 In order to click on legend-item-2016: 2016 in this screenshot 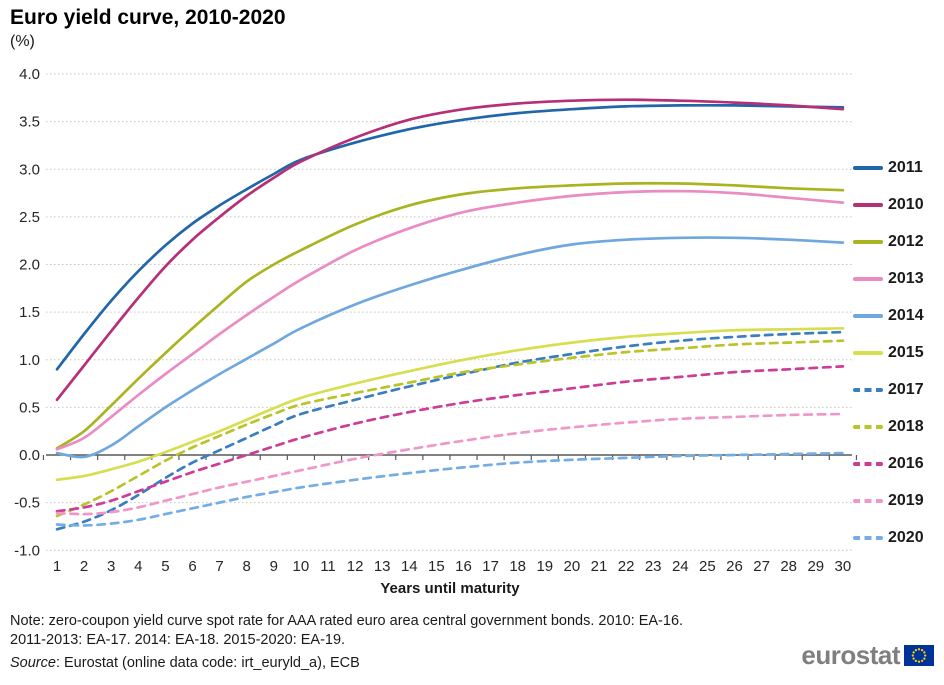, I will do `click(888, 464)`.